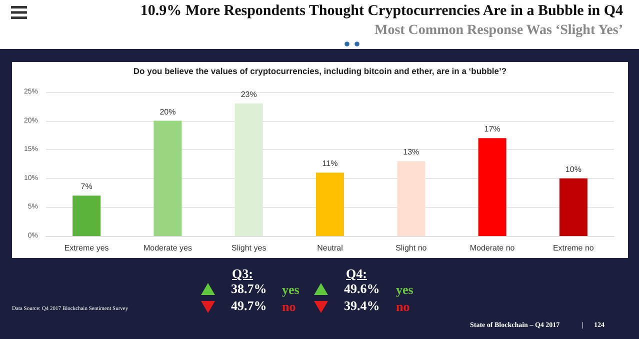 This screenshot has height=339, width=639. What do you see at coordinates (86, 248) in the screenshot?
I see `x-tick-label: Extreme yes` at bounding box center [86, 248].